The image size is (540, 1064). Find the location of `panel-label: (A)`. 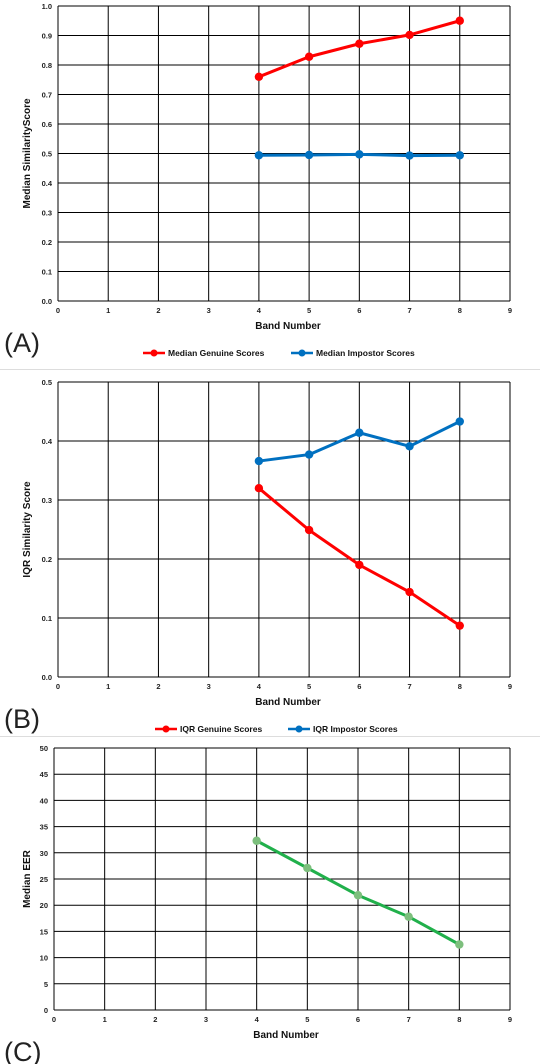

panel-label: (A) is located at coordinates (22, 343).